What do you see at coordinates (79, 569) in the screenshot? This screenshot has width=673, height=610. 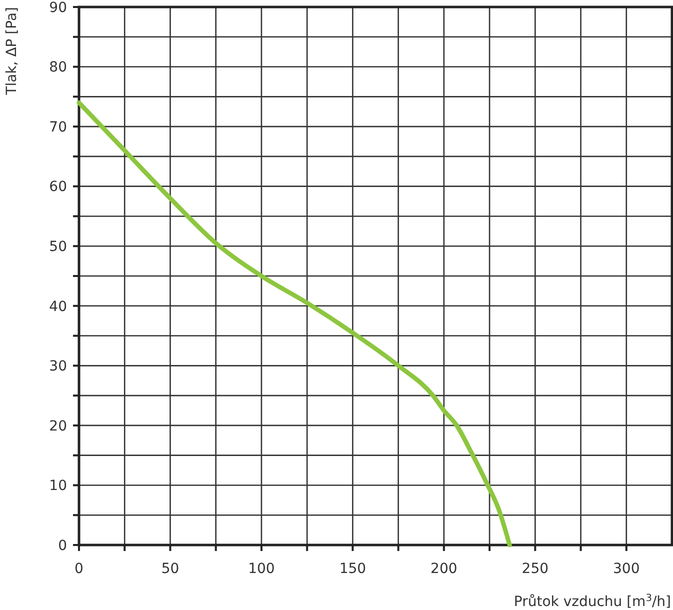 I see `x-tick-label: 0` at bounding box center [79, 569].